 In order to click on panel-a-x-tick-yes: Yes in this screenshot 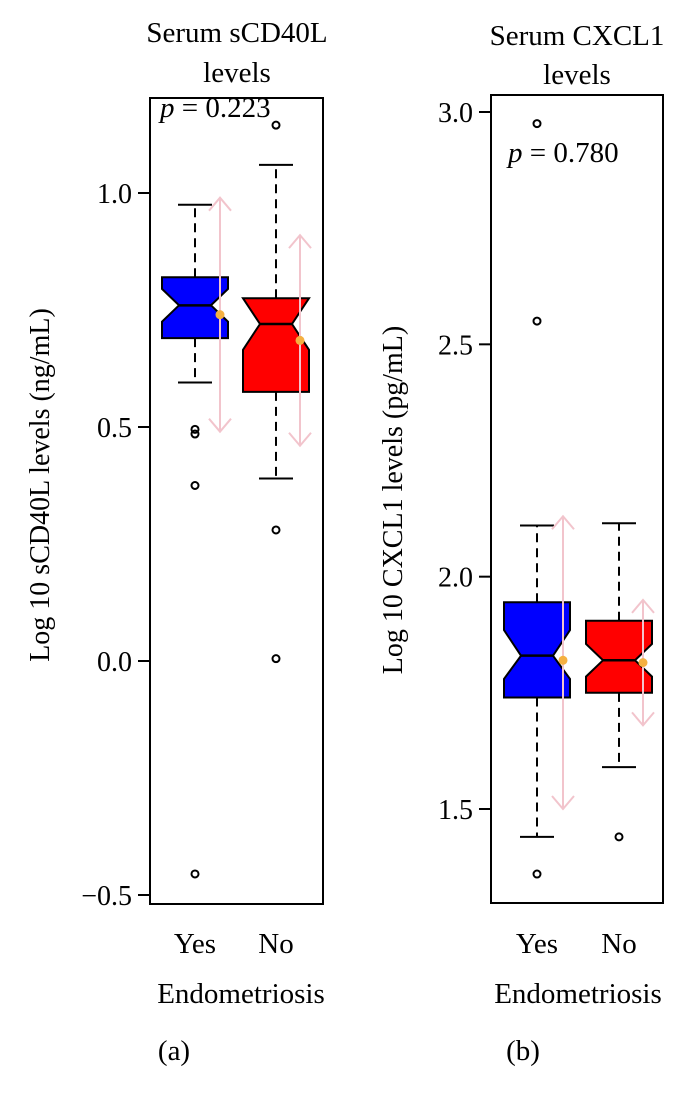, I will do `click(195, 944)`.